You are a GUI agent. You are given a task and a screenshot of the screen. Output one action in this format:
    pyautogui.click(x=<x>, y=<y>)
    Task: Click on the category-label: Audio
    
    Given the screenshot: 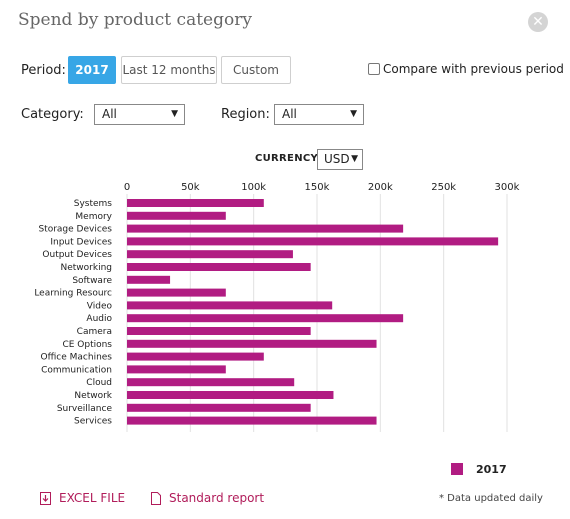 What is the action you would take?
    pyautogui.click(x=99, y=319)
    